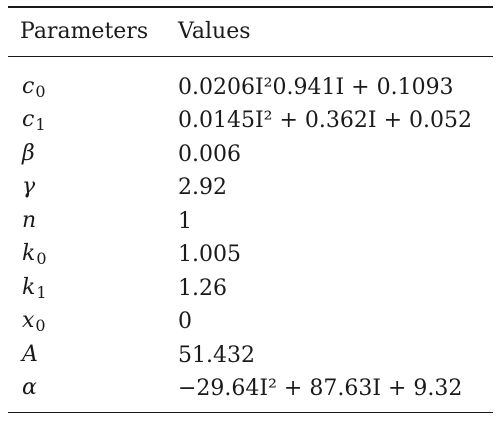  Describe the element at coordinates (250, 412) in the screenshot. I see `bottom-rule` at that location.